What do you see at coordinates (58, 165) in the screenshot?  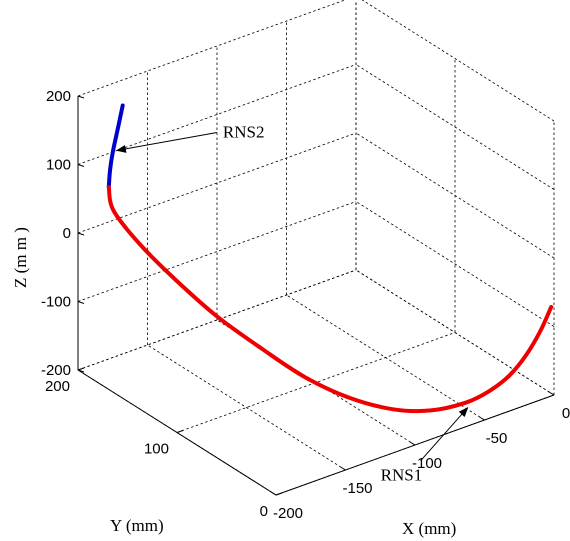 I see `z-tick-label: 100` at bounding box center [58, 165].